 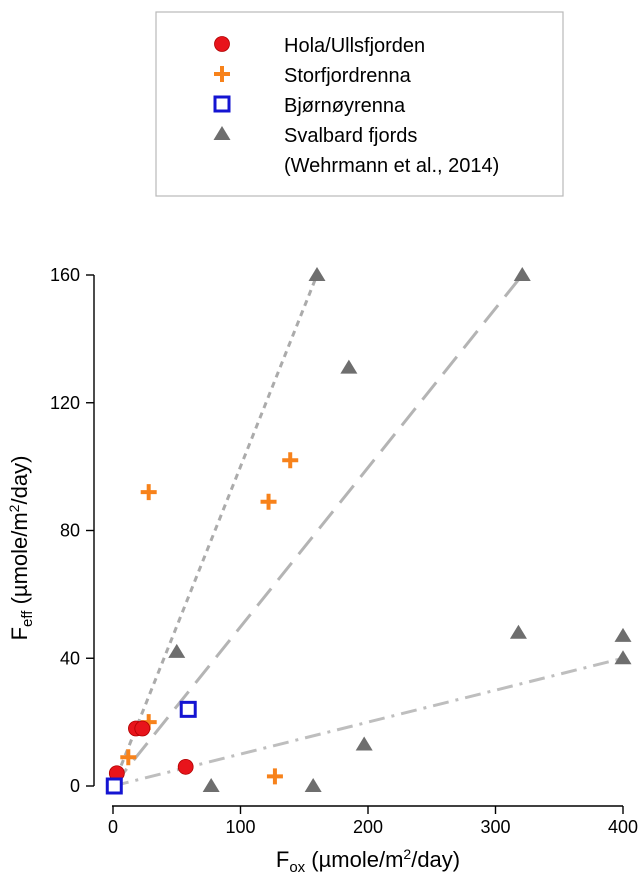 What do you see at coordinates (70, 658) in the screenshot?
I see `y-tick-label: 40` at bounding box center [70, 658].